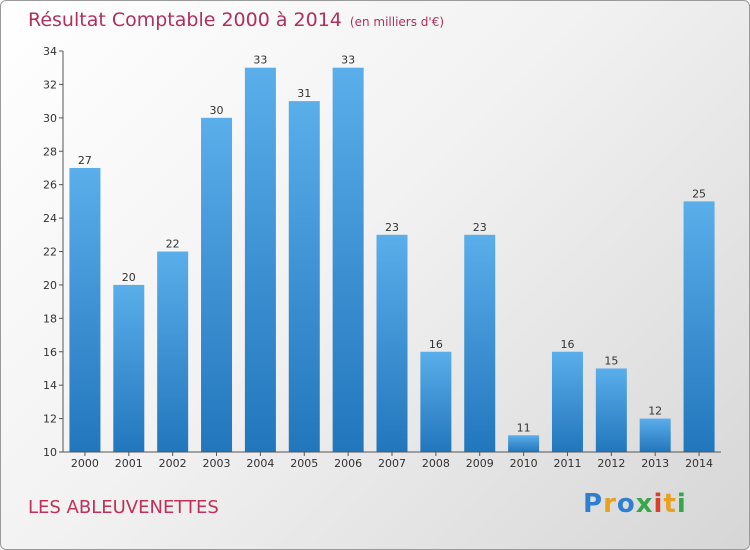 The width and height of the screenshot is (750, 550). Describe the element at coordinates (50, 218) in the screenshot. I see `y-tick-label: 24` at that location.